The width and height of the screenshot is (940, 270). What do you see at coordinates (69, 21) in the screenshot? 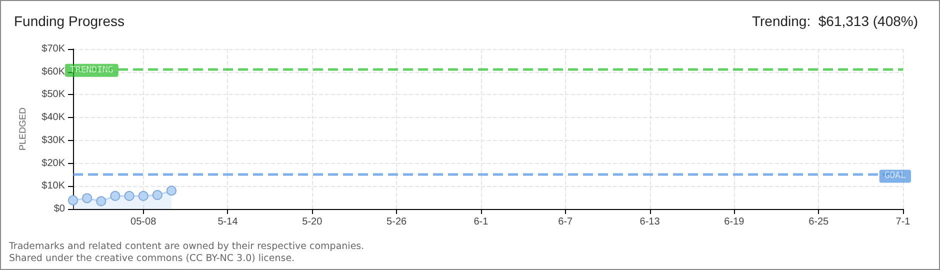
I see `chart-title: Funding Progress` at bounding box center [69, 21].